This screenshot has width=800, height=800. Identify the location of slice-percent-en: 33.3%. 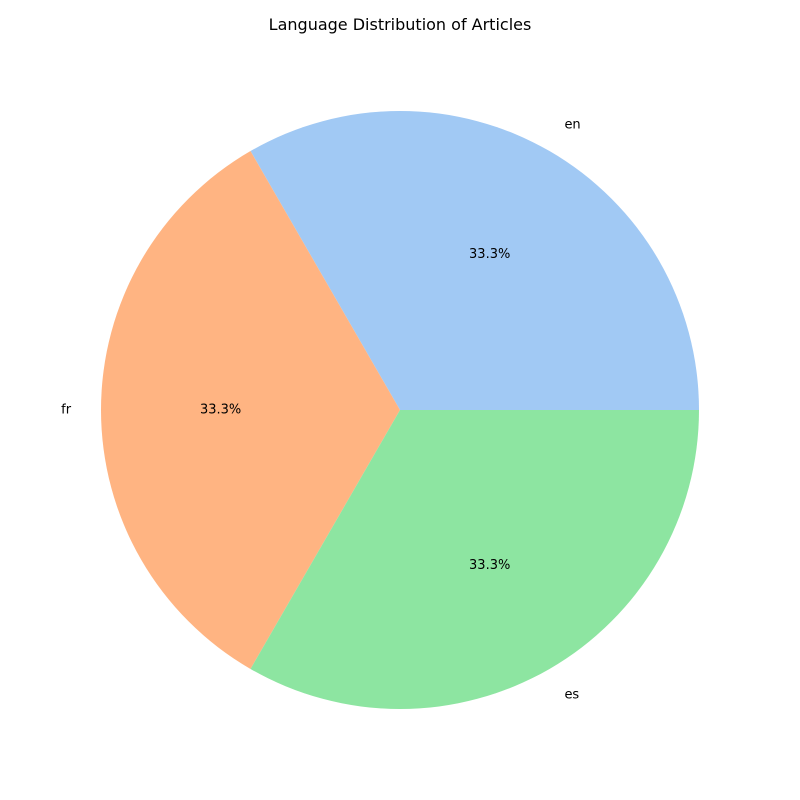
(489, 254).